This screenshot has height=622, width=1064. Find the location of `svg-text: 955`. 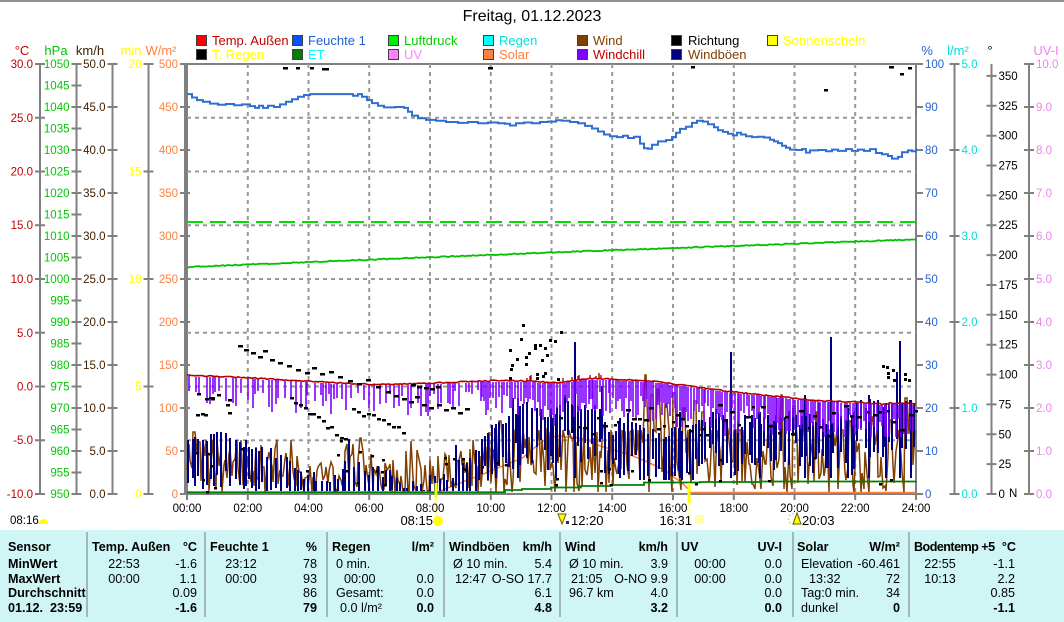

svg-text: 955 is located at coordinates (59, 474).